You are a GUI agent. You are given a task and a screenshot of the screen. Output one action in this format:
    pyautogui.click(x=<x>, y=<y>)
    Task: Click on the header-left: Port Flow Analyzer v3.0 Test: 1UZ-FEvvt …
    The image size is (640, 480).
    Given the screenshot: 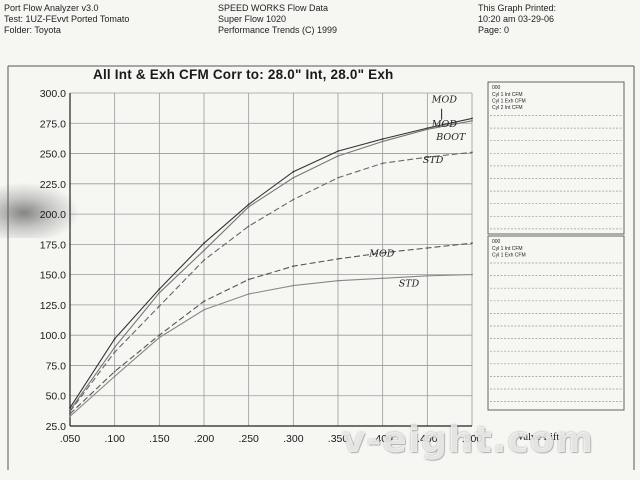 What is the action you would take?
    pyautogui.click(x=66, y=19)
    